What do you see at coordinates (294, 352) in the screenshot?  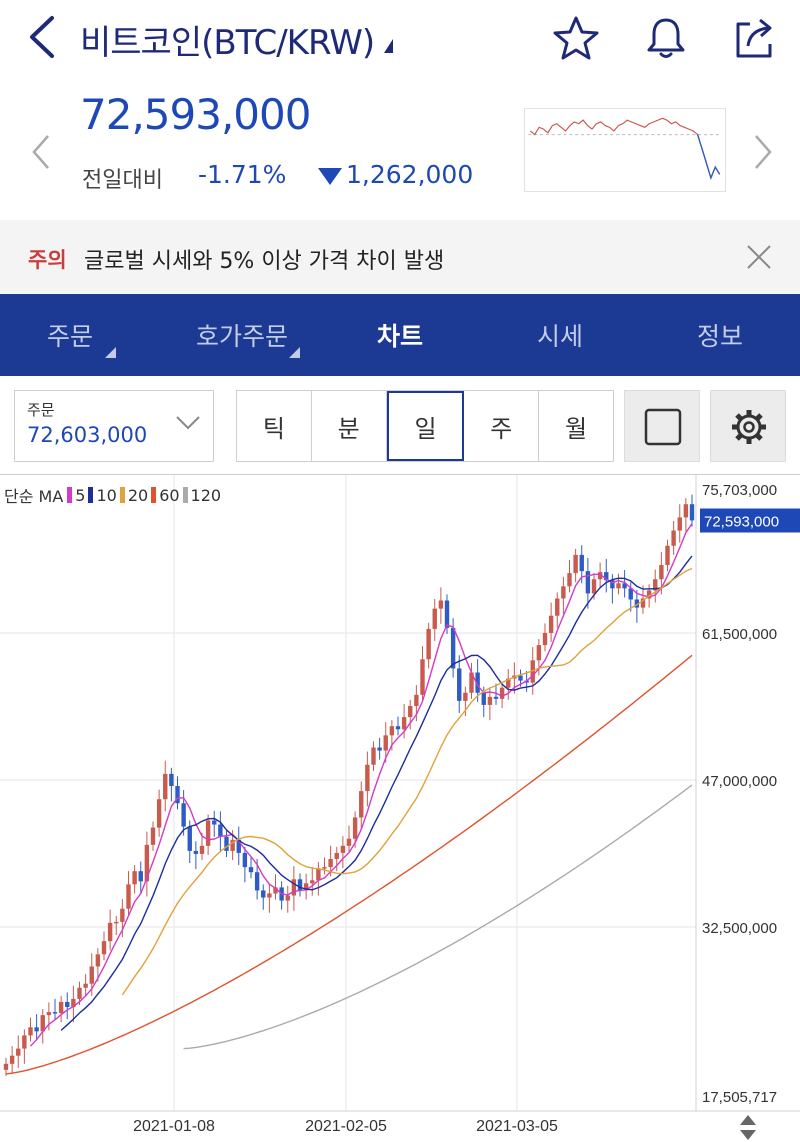 I see `dropdown-corner-icon` at bounding box center [294, 352].